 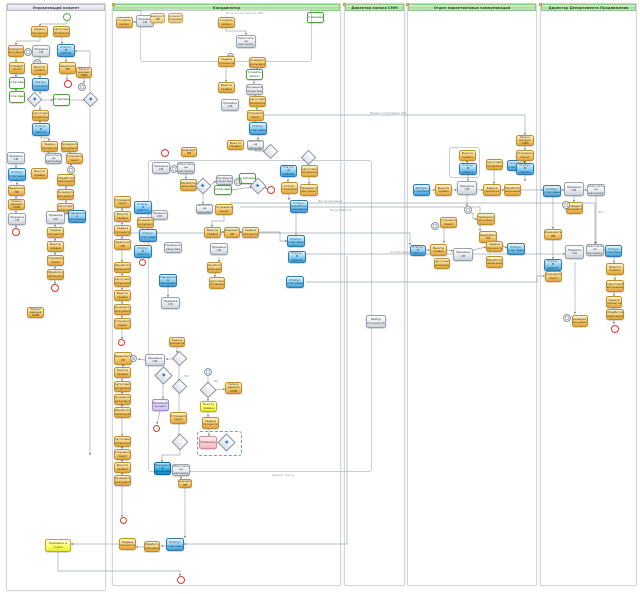 I want to click on highlighted-task-node: Внести правки, so click(x=208, y=406).